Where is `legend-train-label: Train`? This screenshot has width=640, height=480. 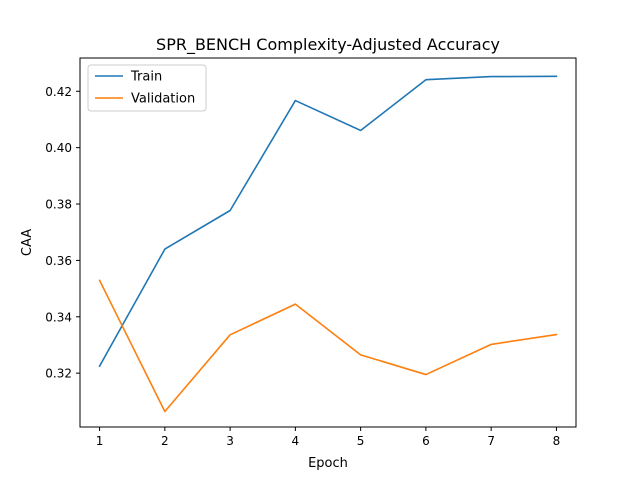 legend-train-label: Train is located at coordinates (146, 77).